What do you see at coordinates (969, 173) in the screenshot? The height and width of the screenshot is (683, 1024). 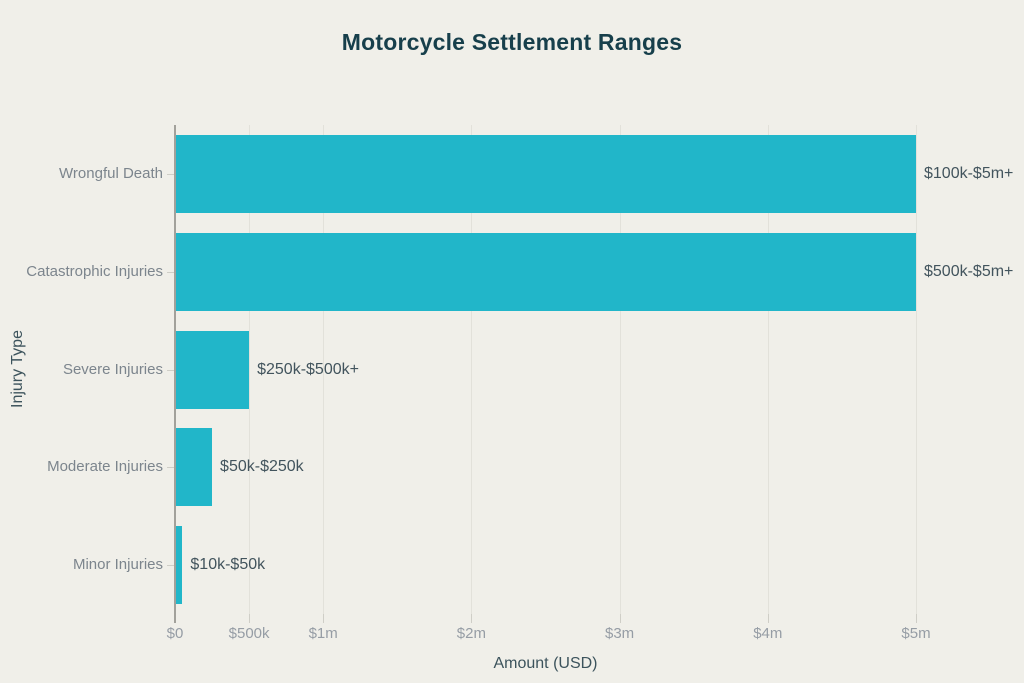 I see `bar-value-label: $100k-$5m+` at bounding box center [969, 173].